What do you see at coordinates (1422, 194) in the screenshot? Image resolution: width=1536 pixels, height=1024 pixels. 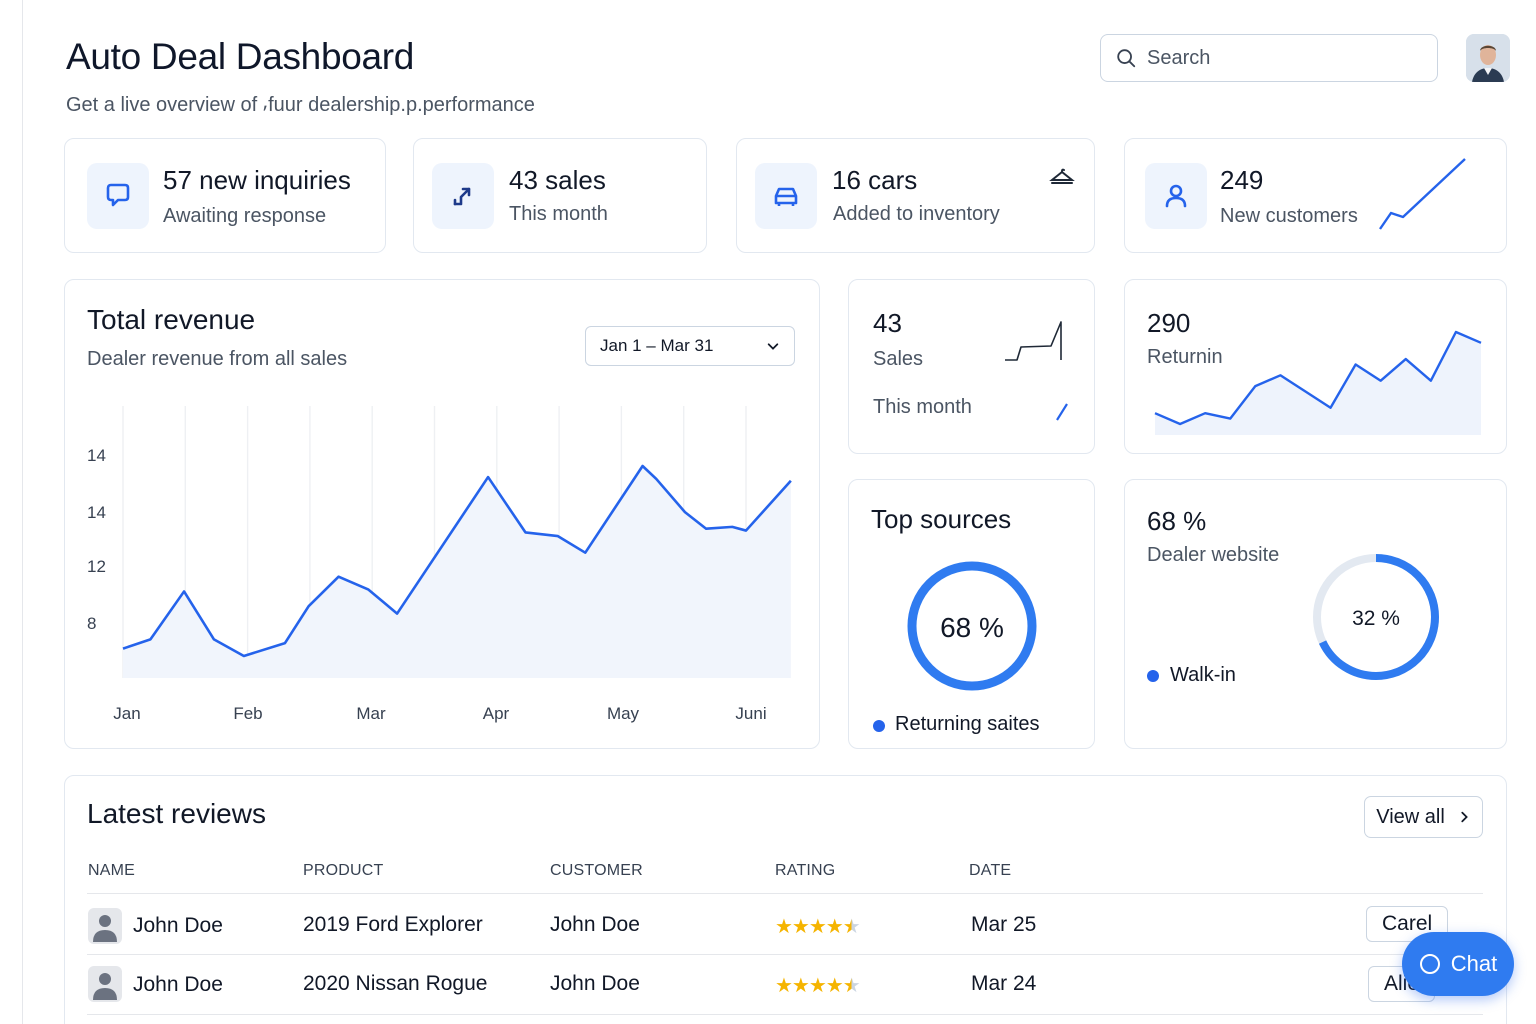 I see `customers-sparkline` at bounding box center [1422, 194].